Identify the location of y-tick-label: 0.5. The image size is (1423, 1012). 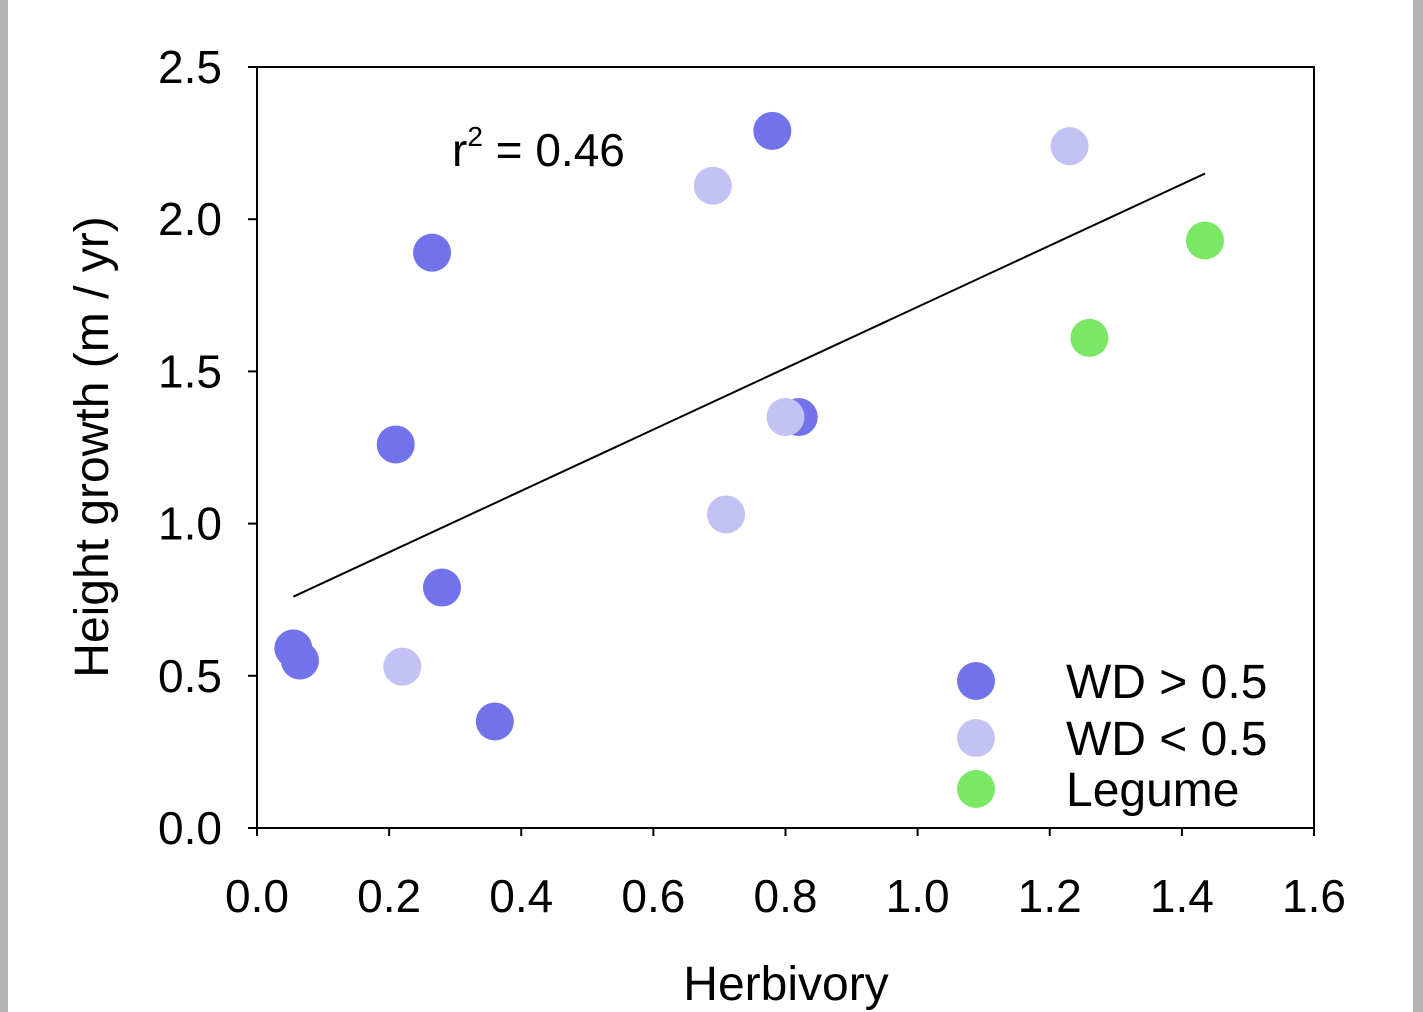
(190, 676).